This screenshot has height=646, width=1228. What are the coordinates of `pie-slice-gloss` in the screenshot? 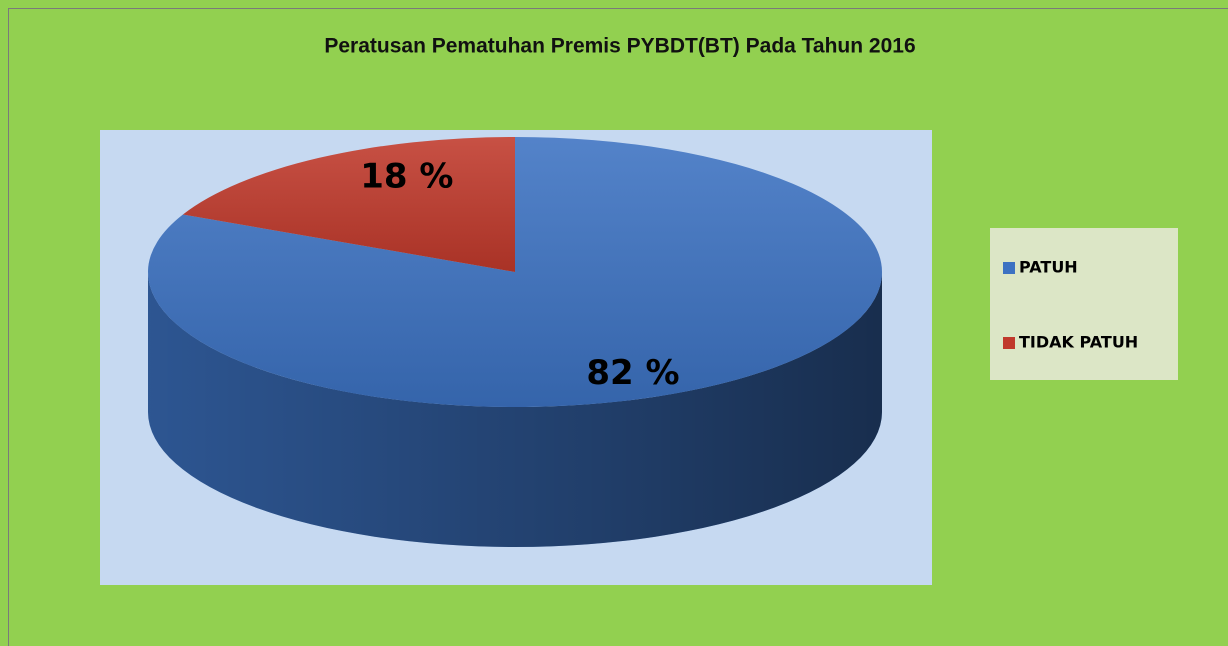 It's located at (348, 204).